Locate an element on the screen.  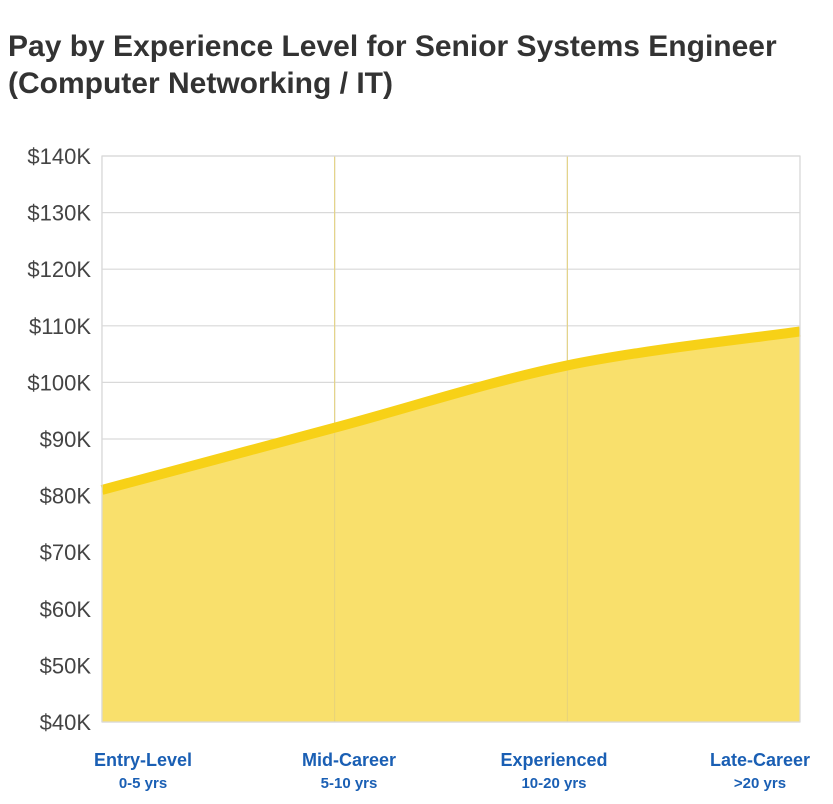
x-category-label: Late-Career is located at coordinates (760, 760).